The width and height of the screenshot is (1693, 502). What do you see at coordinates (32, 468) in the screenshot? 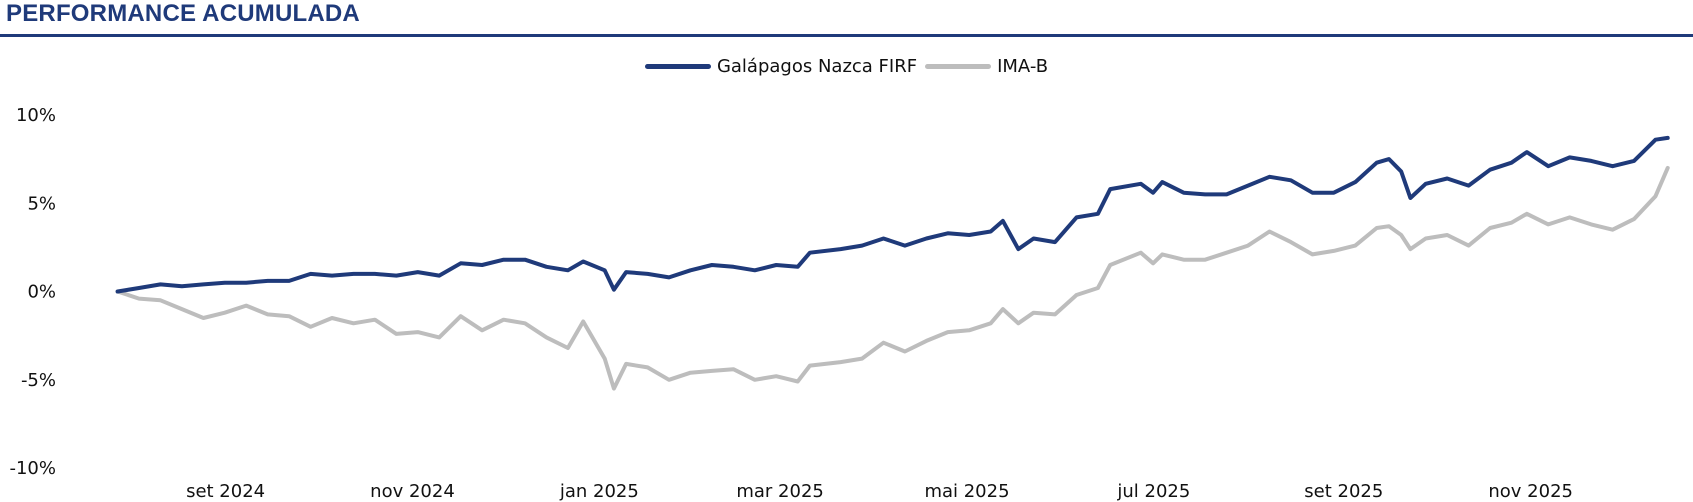
I see `y-tick-label: -10%` at bounding box center [32, 468].